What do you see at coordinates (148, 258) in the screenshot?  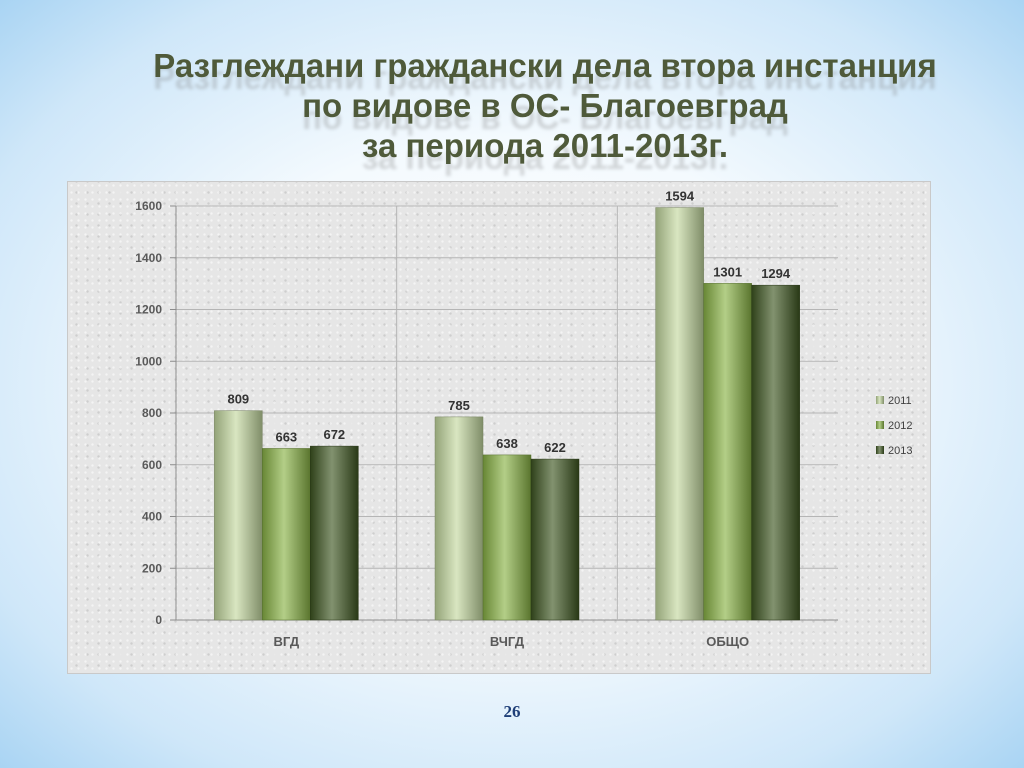 I see `y-tick-label: 1400` at bounding box center [148, 258].